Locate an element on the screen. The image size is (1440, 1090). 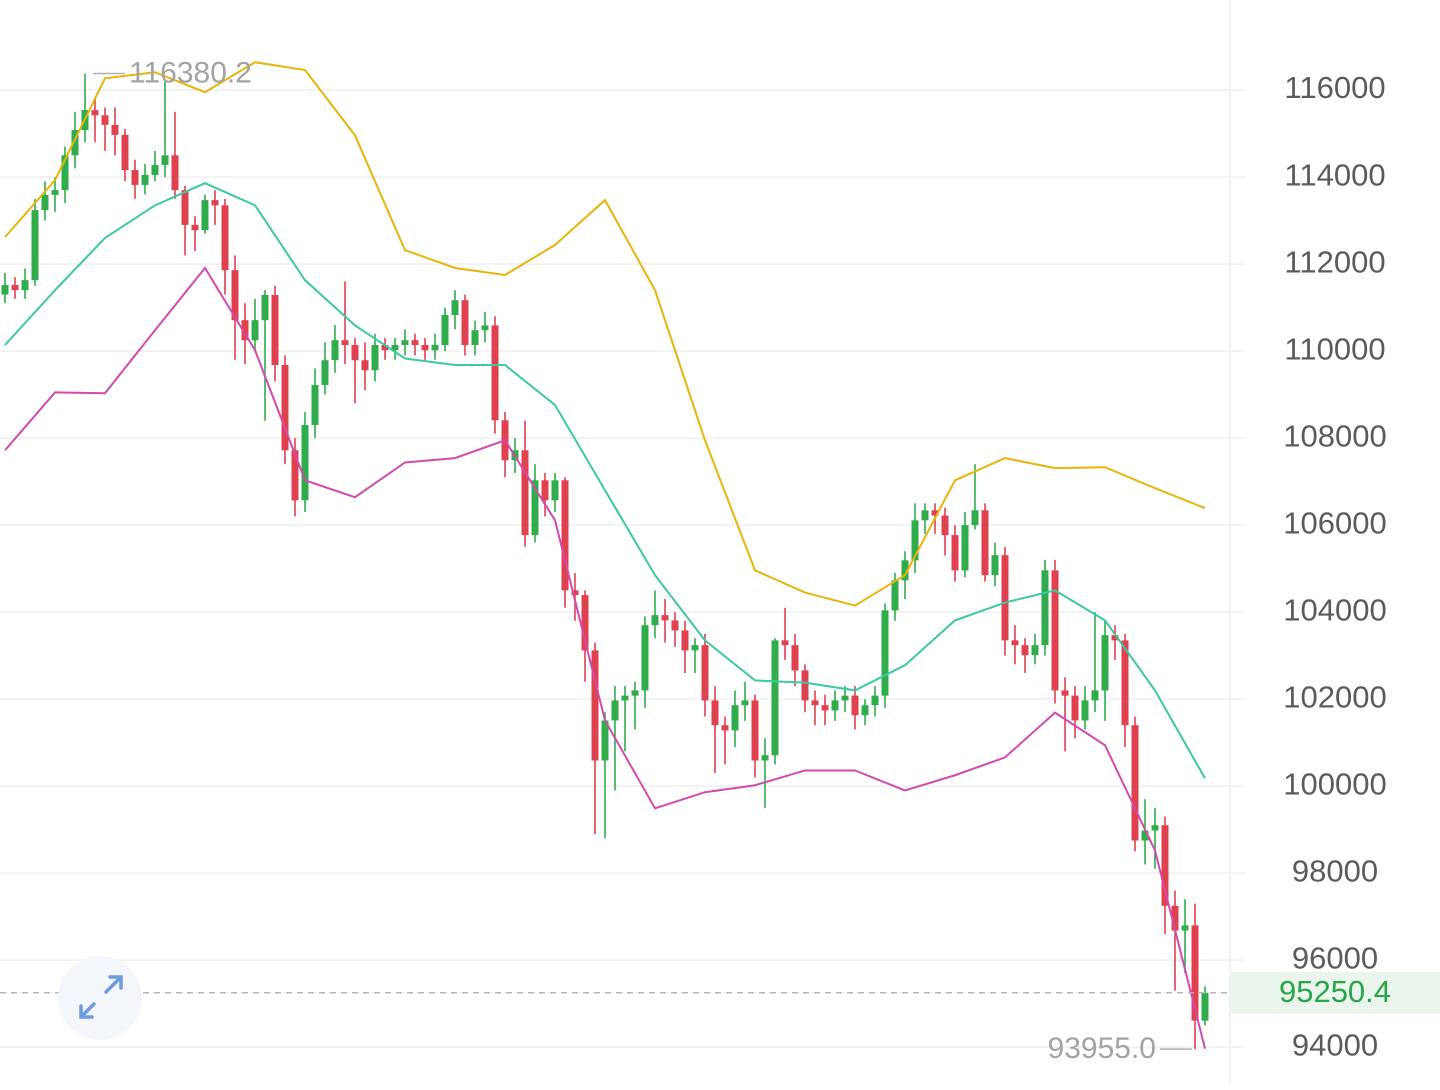
y-tick-label: 106000 is located at coordinates (1334, 522).